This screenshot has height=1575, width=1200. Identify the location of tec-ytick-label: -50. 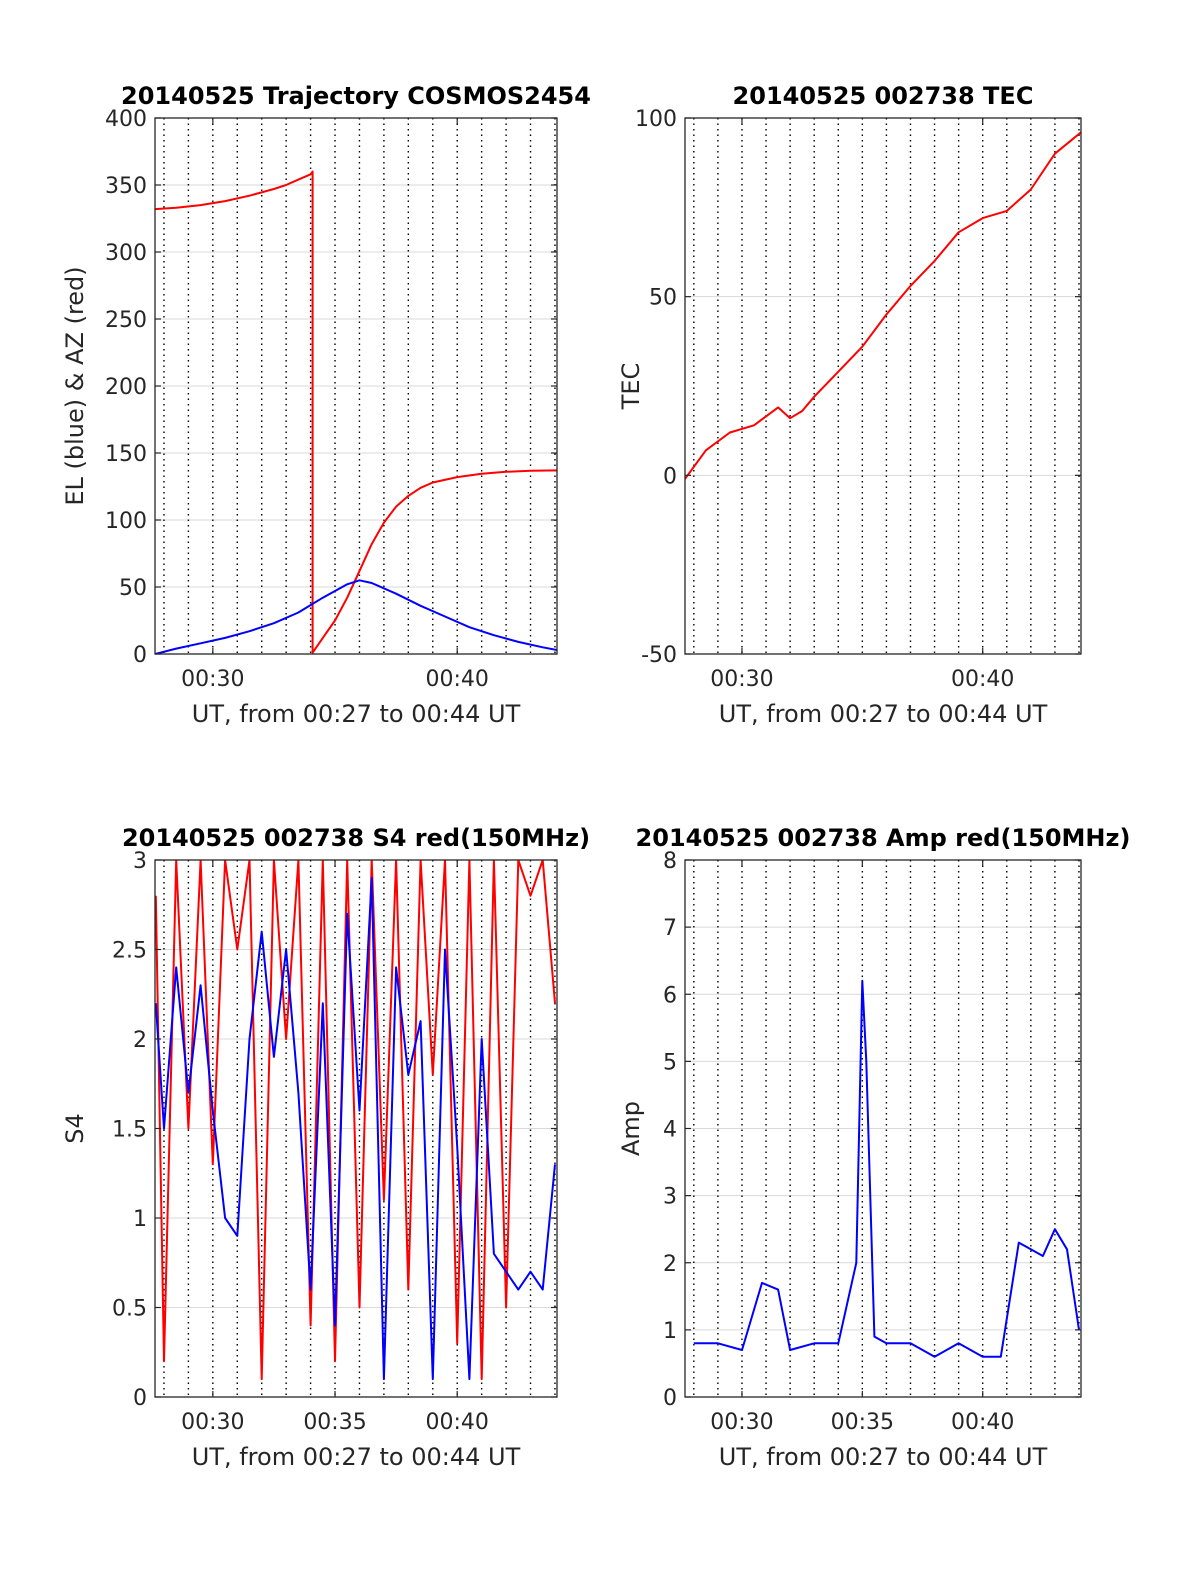
(659, 655).